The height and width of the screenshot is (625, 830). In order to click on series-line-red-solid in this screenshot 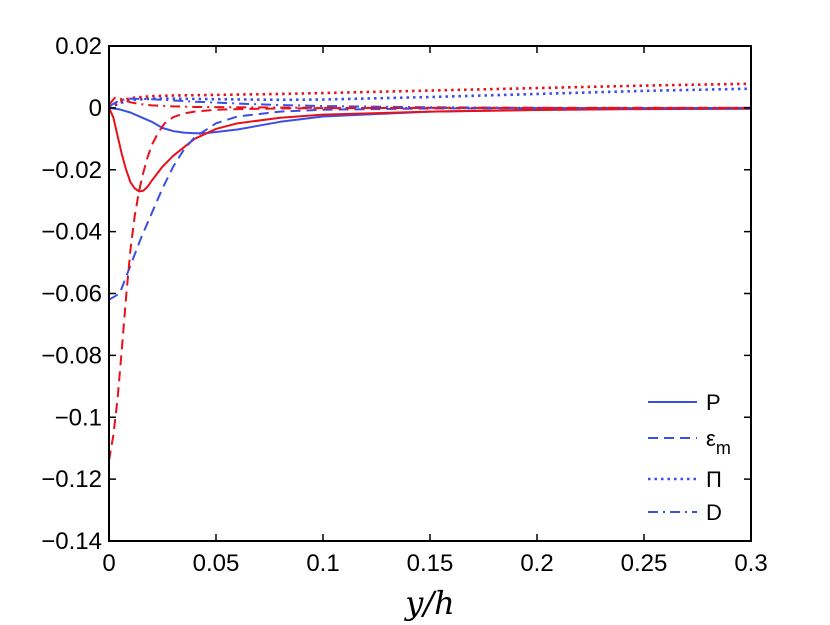, I will do `click(430, 150)`.